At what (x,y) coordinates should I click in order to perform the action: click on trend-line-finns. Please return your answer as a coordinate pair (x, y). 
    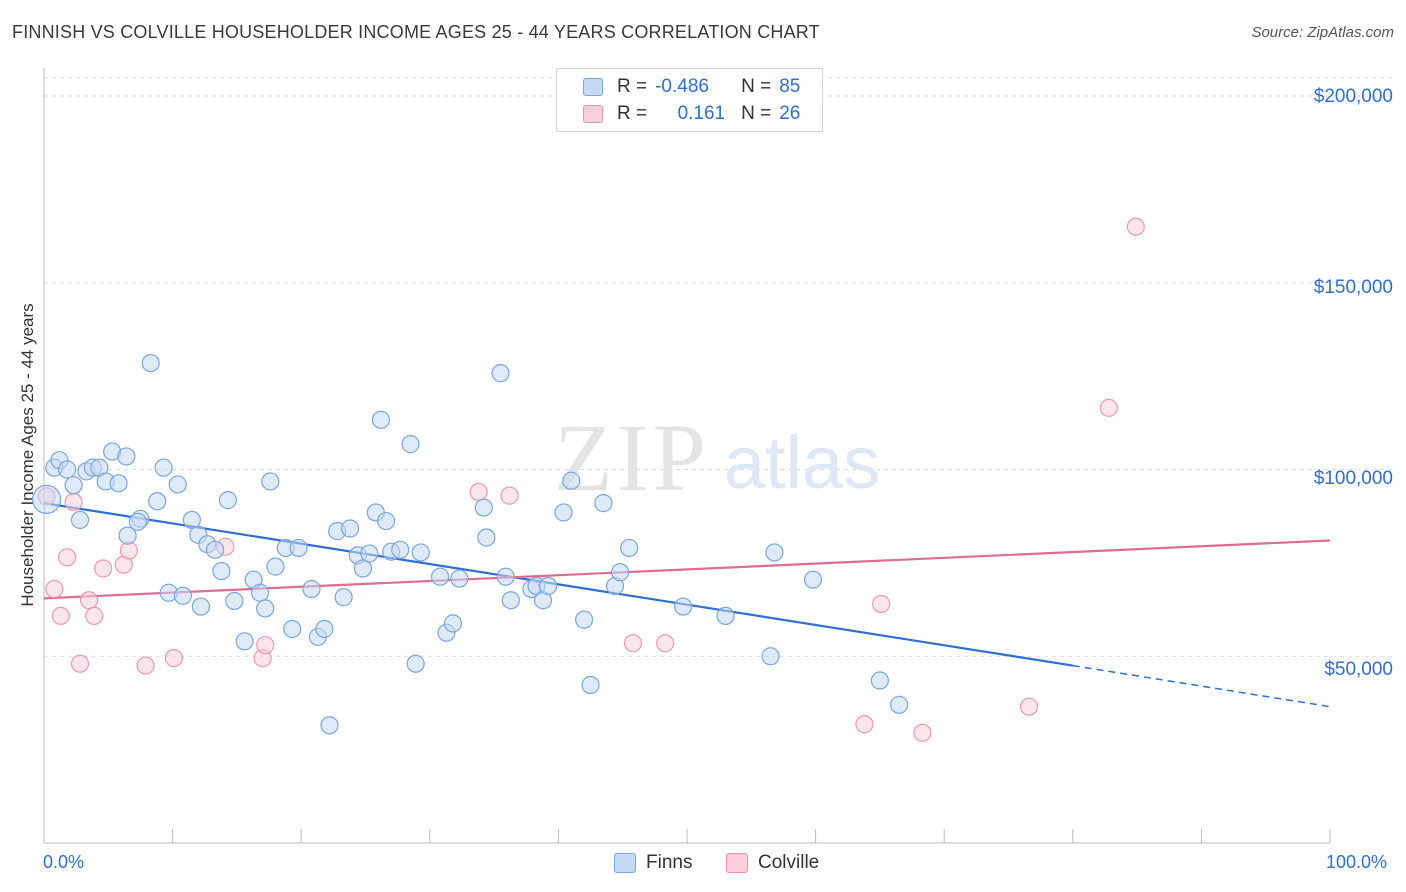
    Looking at the image, I should click on (558, 584).